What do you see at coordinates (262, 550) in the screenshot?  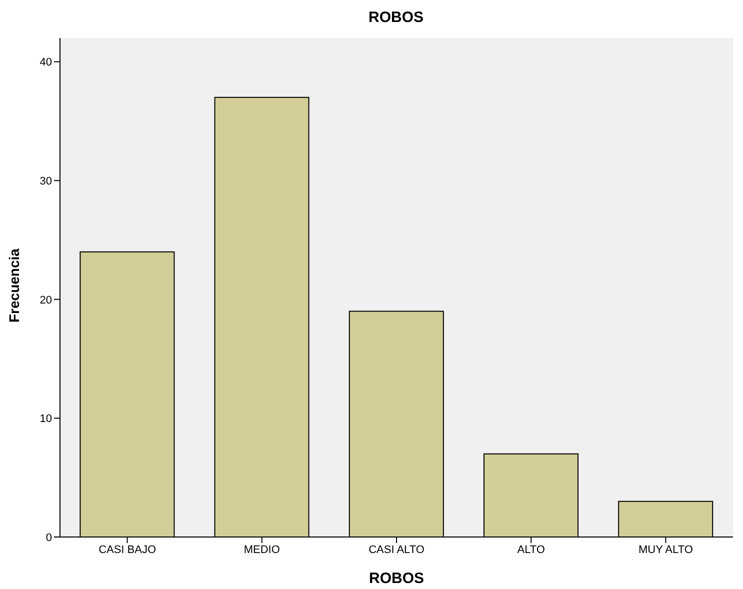 I see `x-tick-label: MEDIO` at bounding box center [262, 550].